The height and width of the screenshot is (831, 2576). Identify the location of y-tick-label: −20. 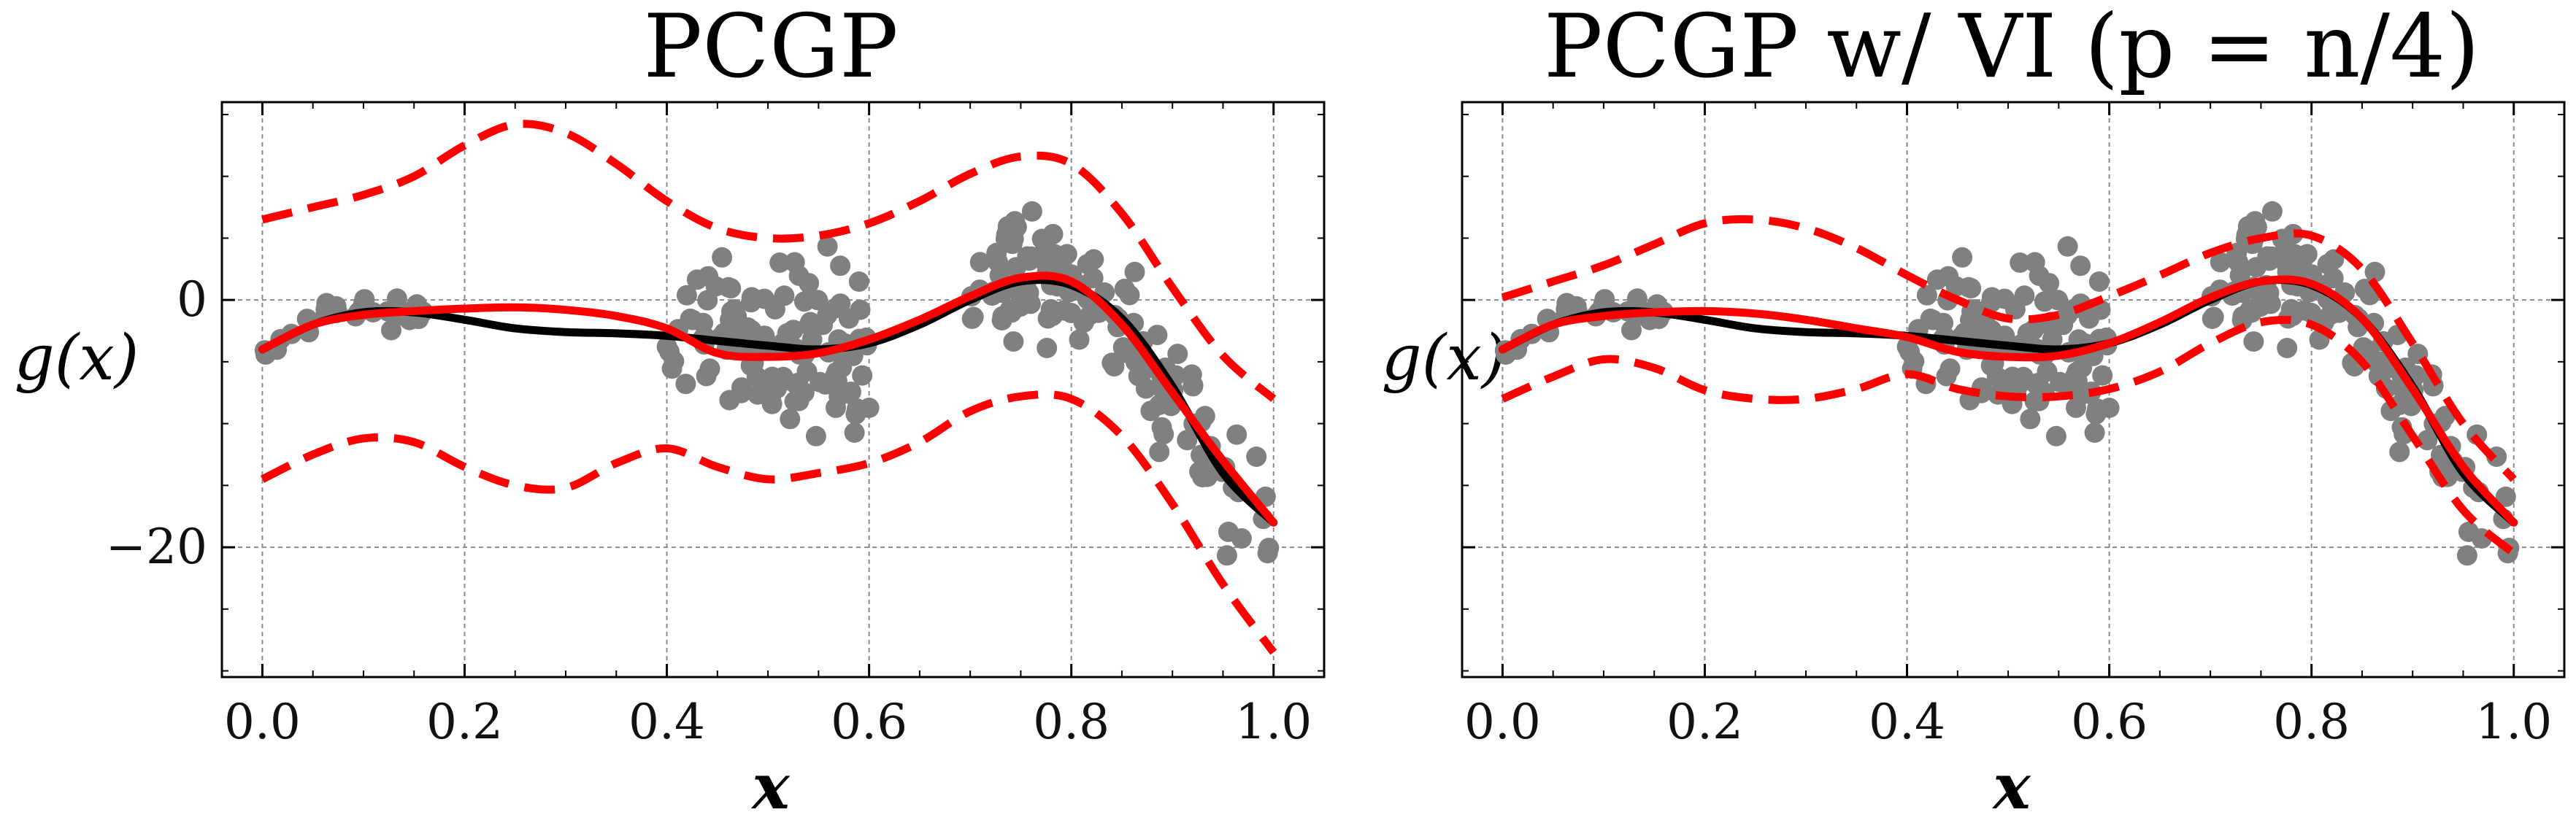
(156, 547).